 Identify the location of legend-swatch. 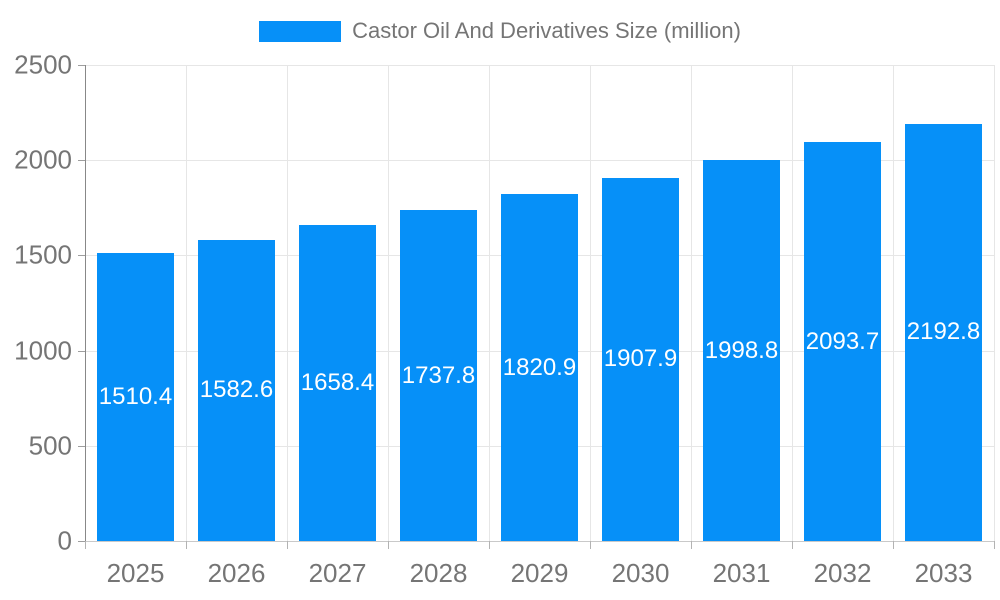
(300, 31).